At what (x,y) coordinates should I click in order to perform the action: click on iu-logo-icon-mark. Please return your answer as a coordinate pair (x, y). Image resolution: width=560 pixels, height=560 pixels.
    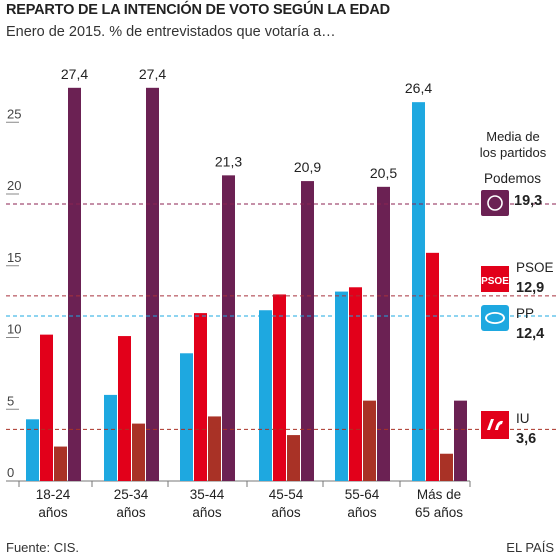
    Looking at the image, I should click on (495, 424).